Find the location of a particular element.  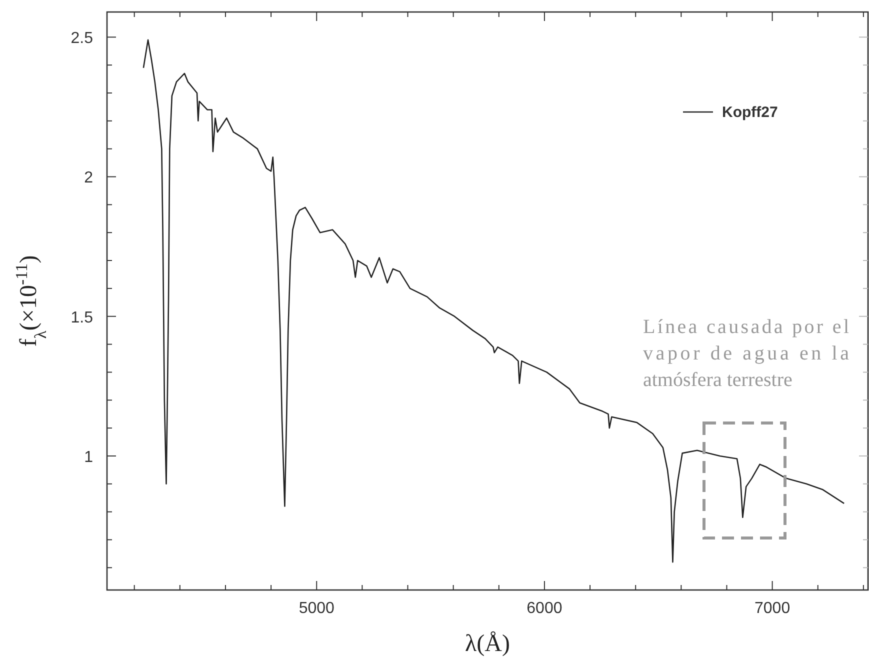

x-tick-label: 5000 is located at coordinates (316, 608).